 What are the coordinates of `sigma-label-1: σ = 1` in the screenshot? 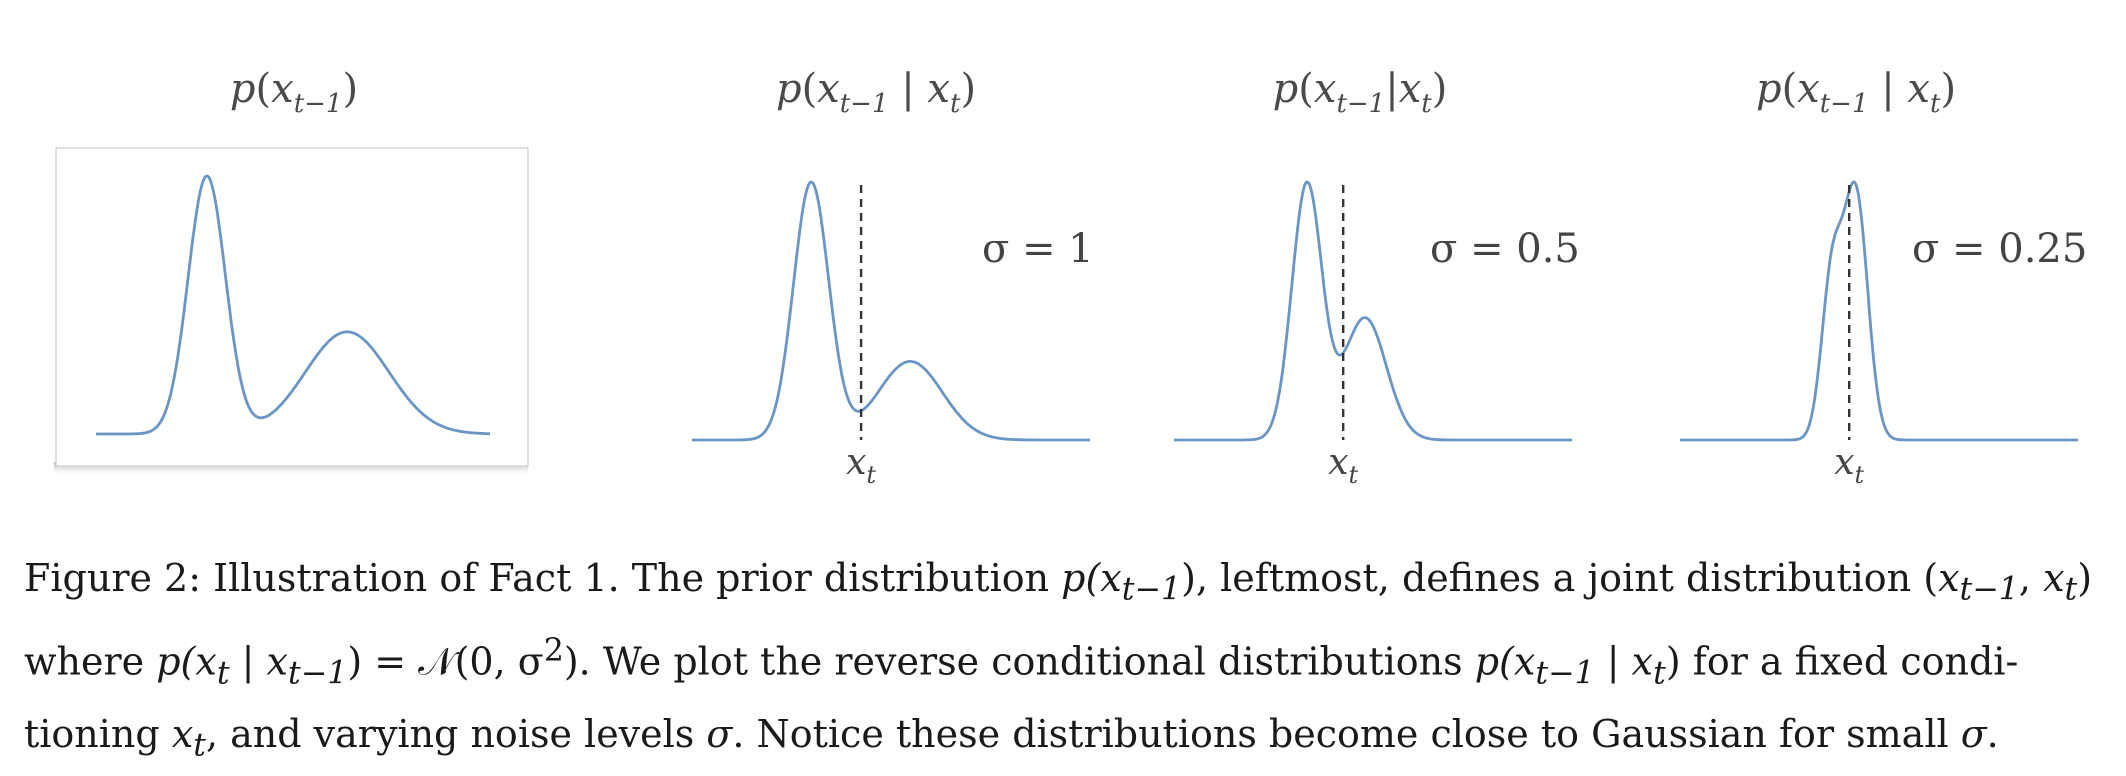 It's located at (1038, 249).